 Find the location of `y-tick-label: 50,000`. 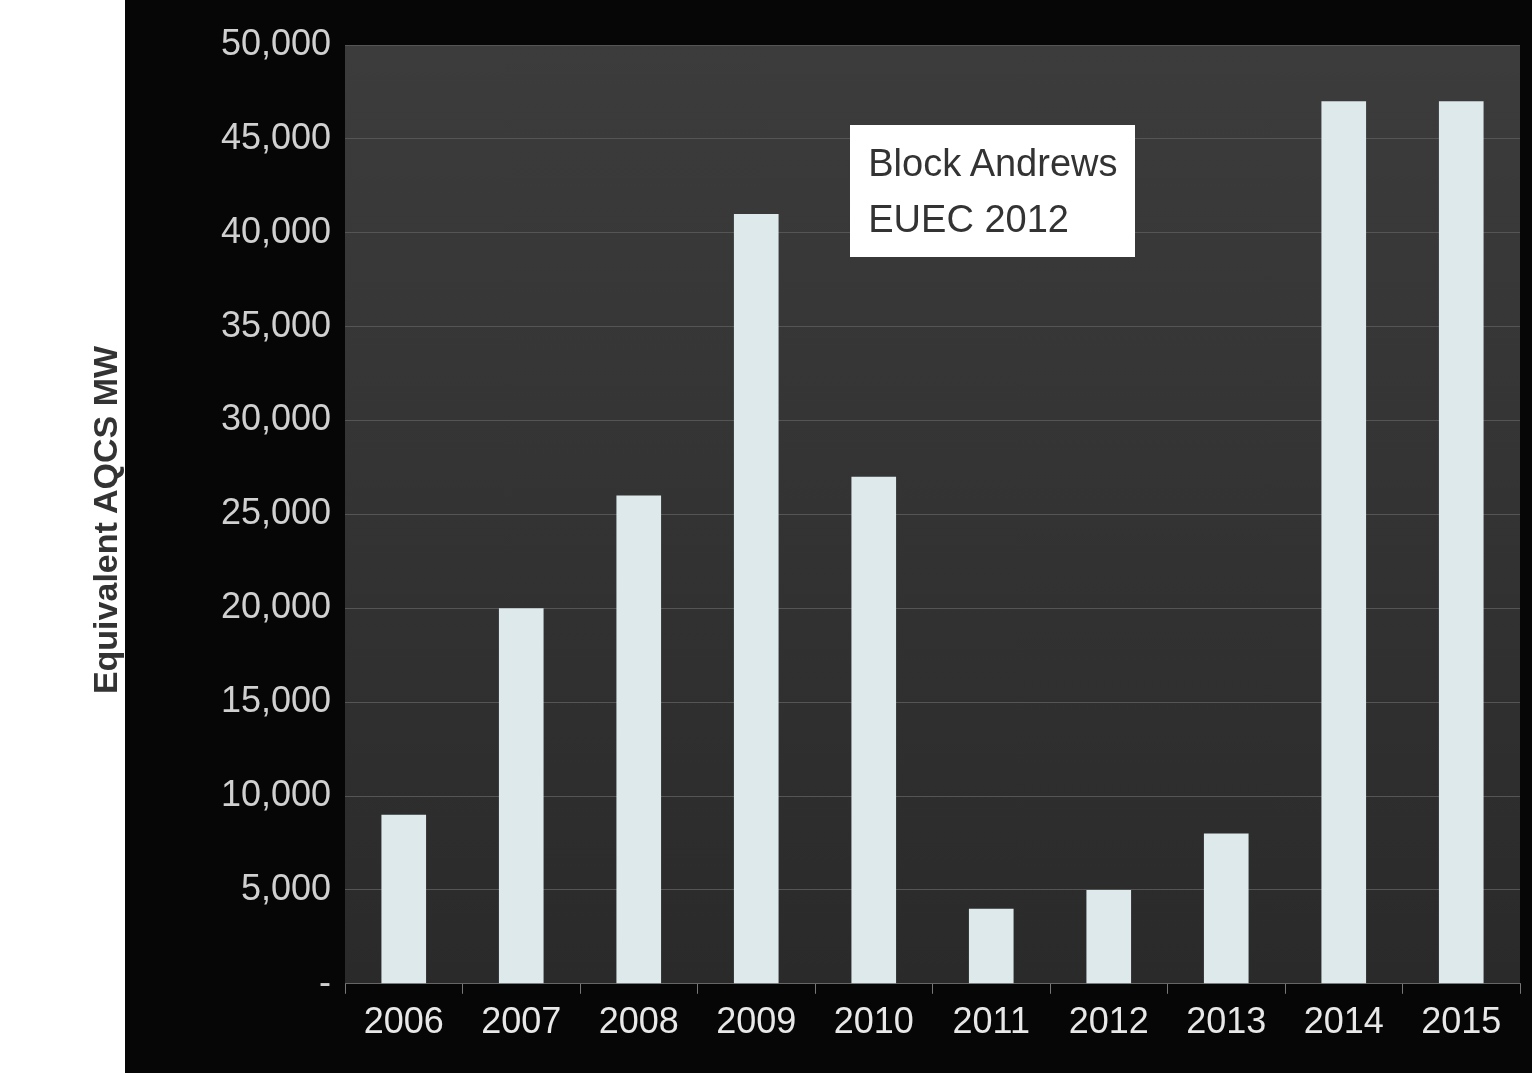

y-tick-label: 50,000 is located at coordinates (275, 42).